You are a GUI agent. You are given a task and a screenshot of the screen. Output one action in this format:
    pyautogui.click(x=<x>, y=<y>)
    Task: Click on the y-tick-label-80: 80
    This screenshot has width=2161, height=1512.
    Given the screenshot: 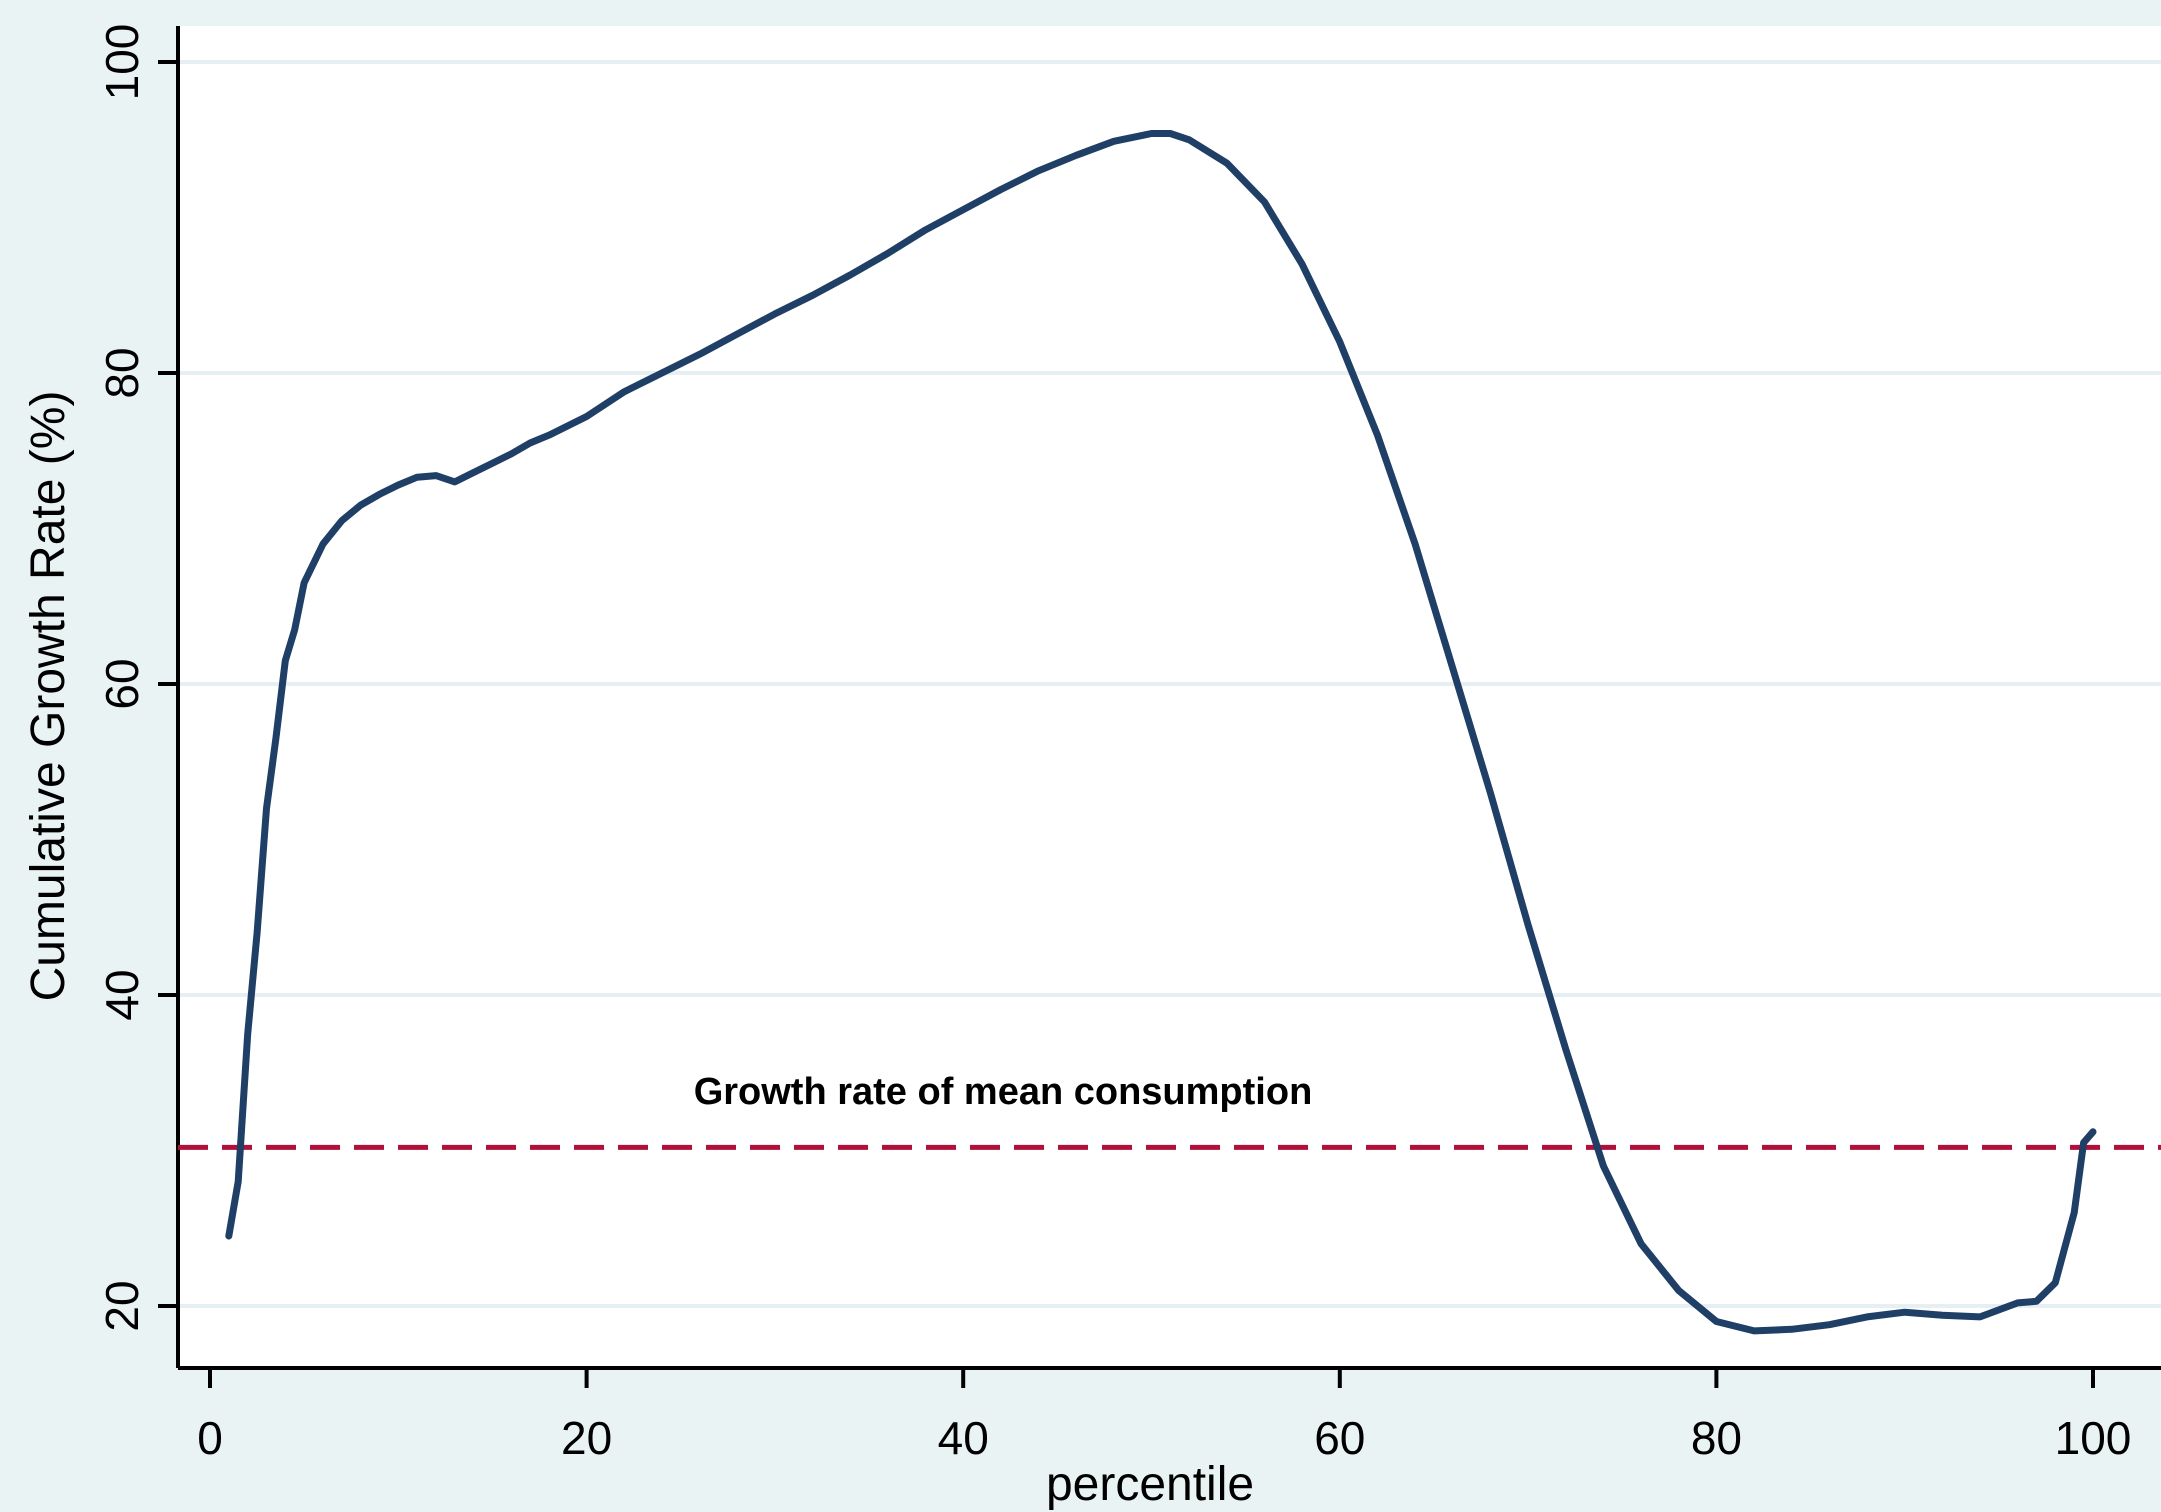 What is the action you would take?
    pyautogui.click(x=122, y=372)
    